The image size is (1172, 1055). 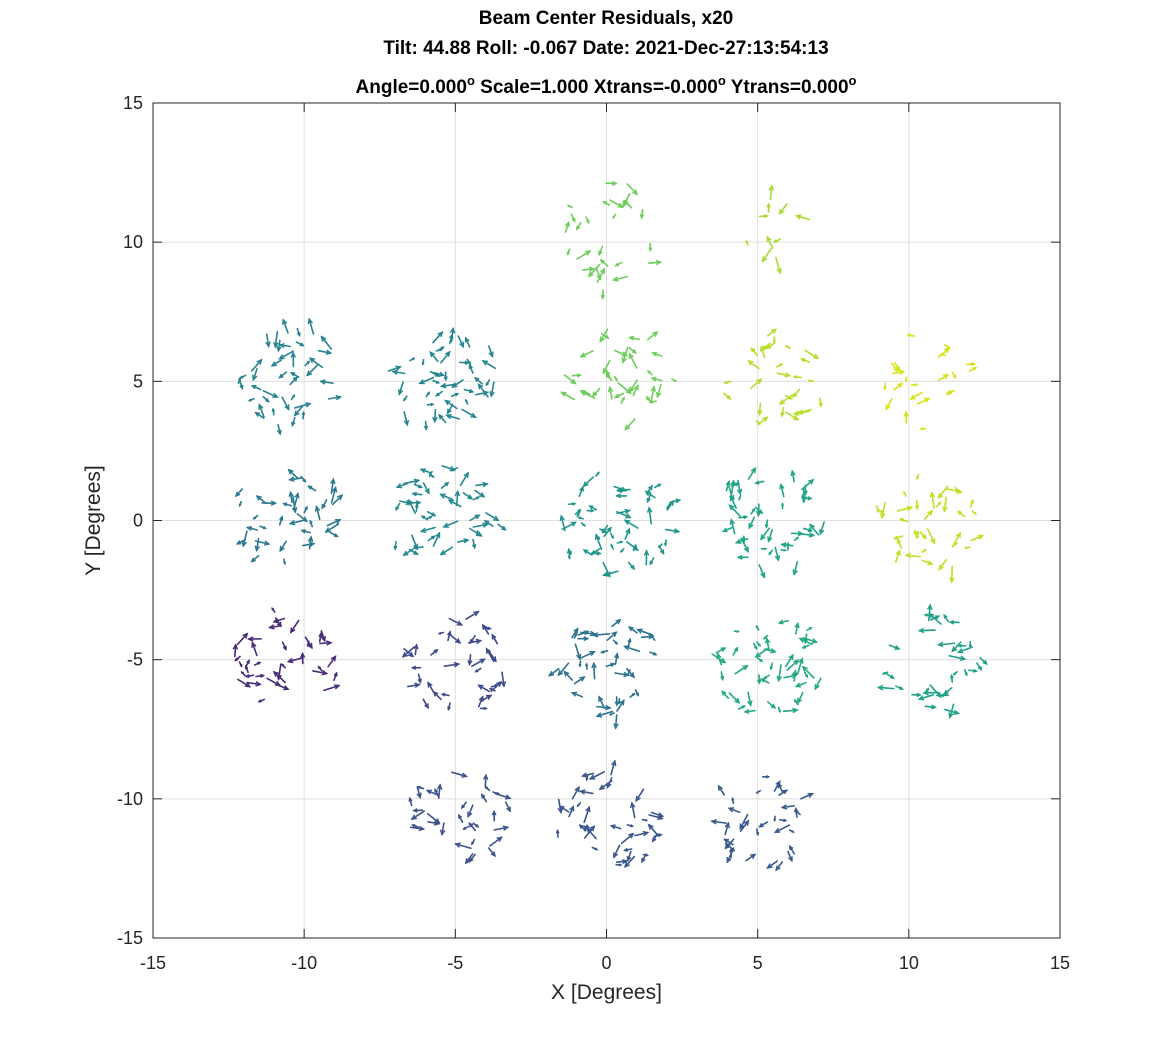 What do you see at coordinates (909, 963) in the screenshot?
I see `x-tick-label: 10` at bounding box center [909, 963].